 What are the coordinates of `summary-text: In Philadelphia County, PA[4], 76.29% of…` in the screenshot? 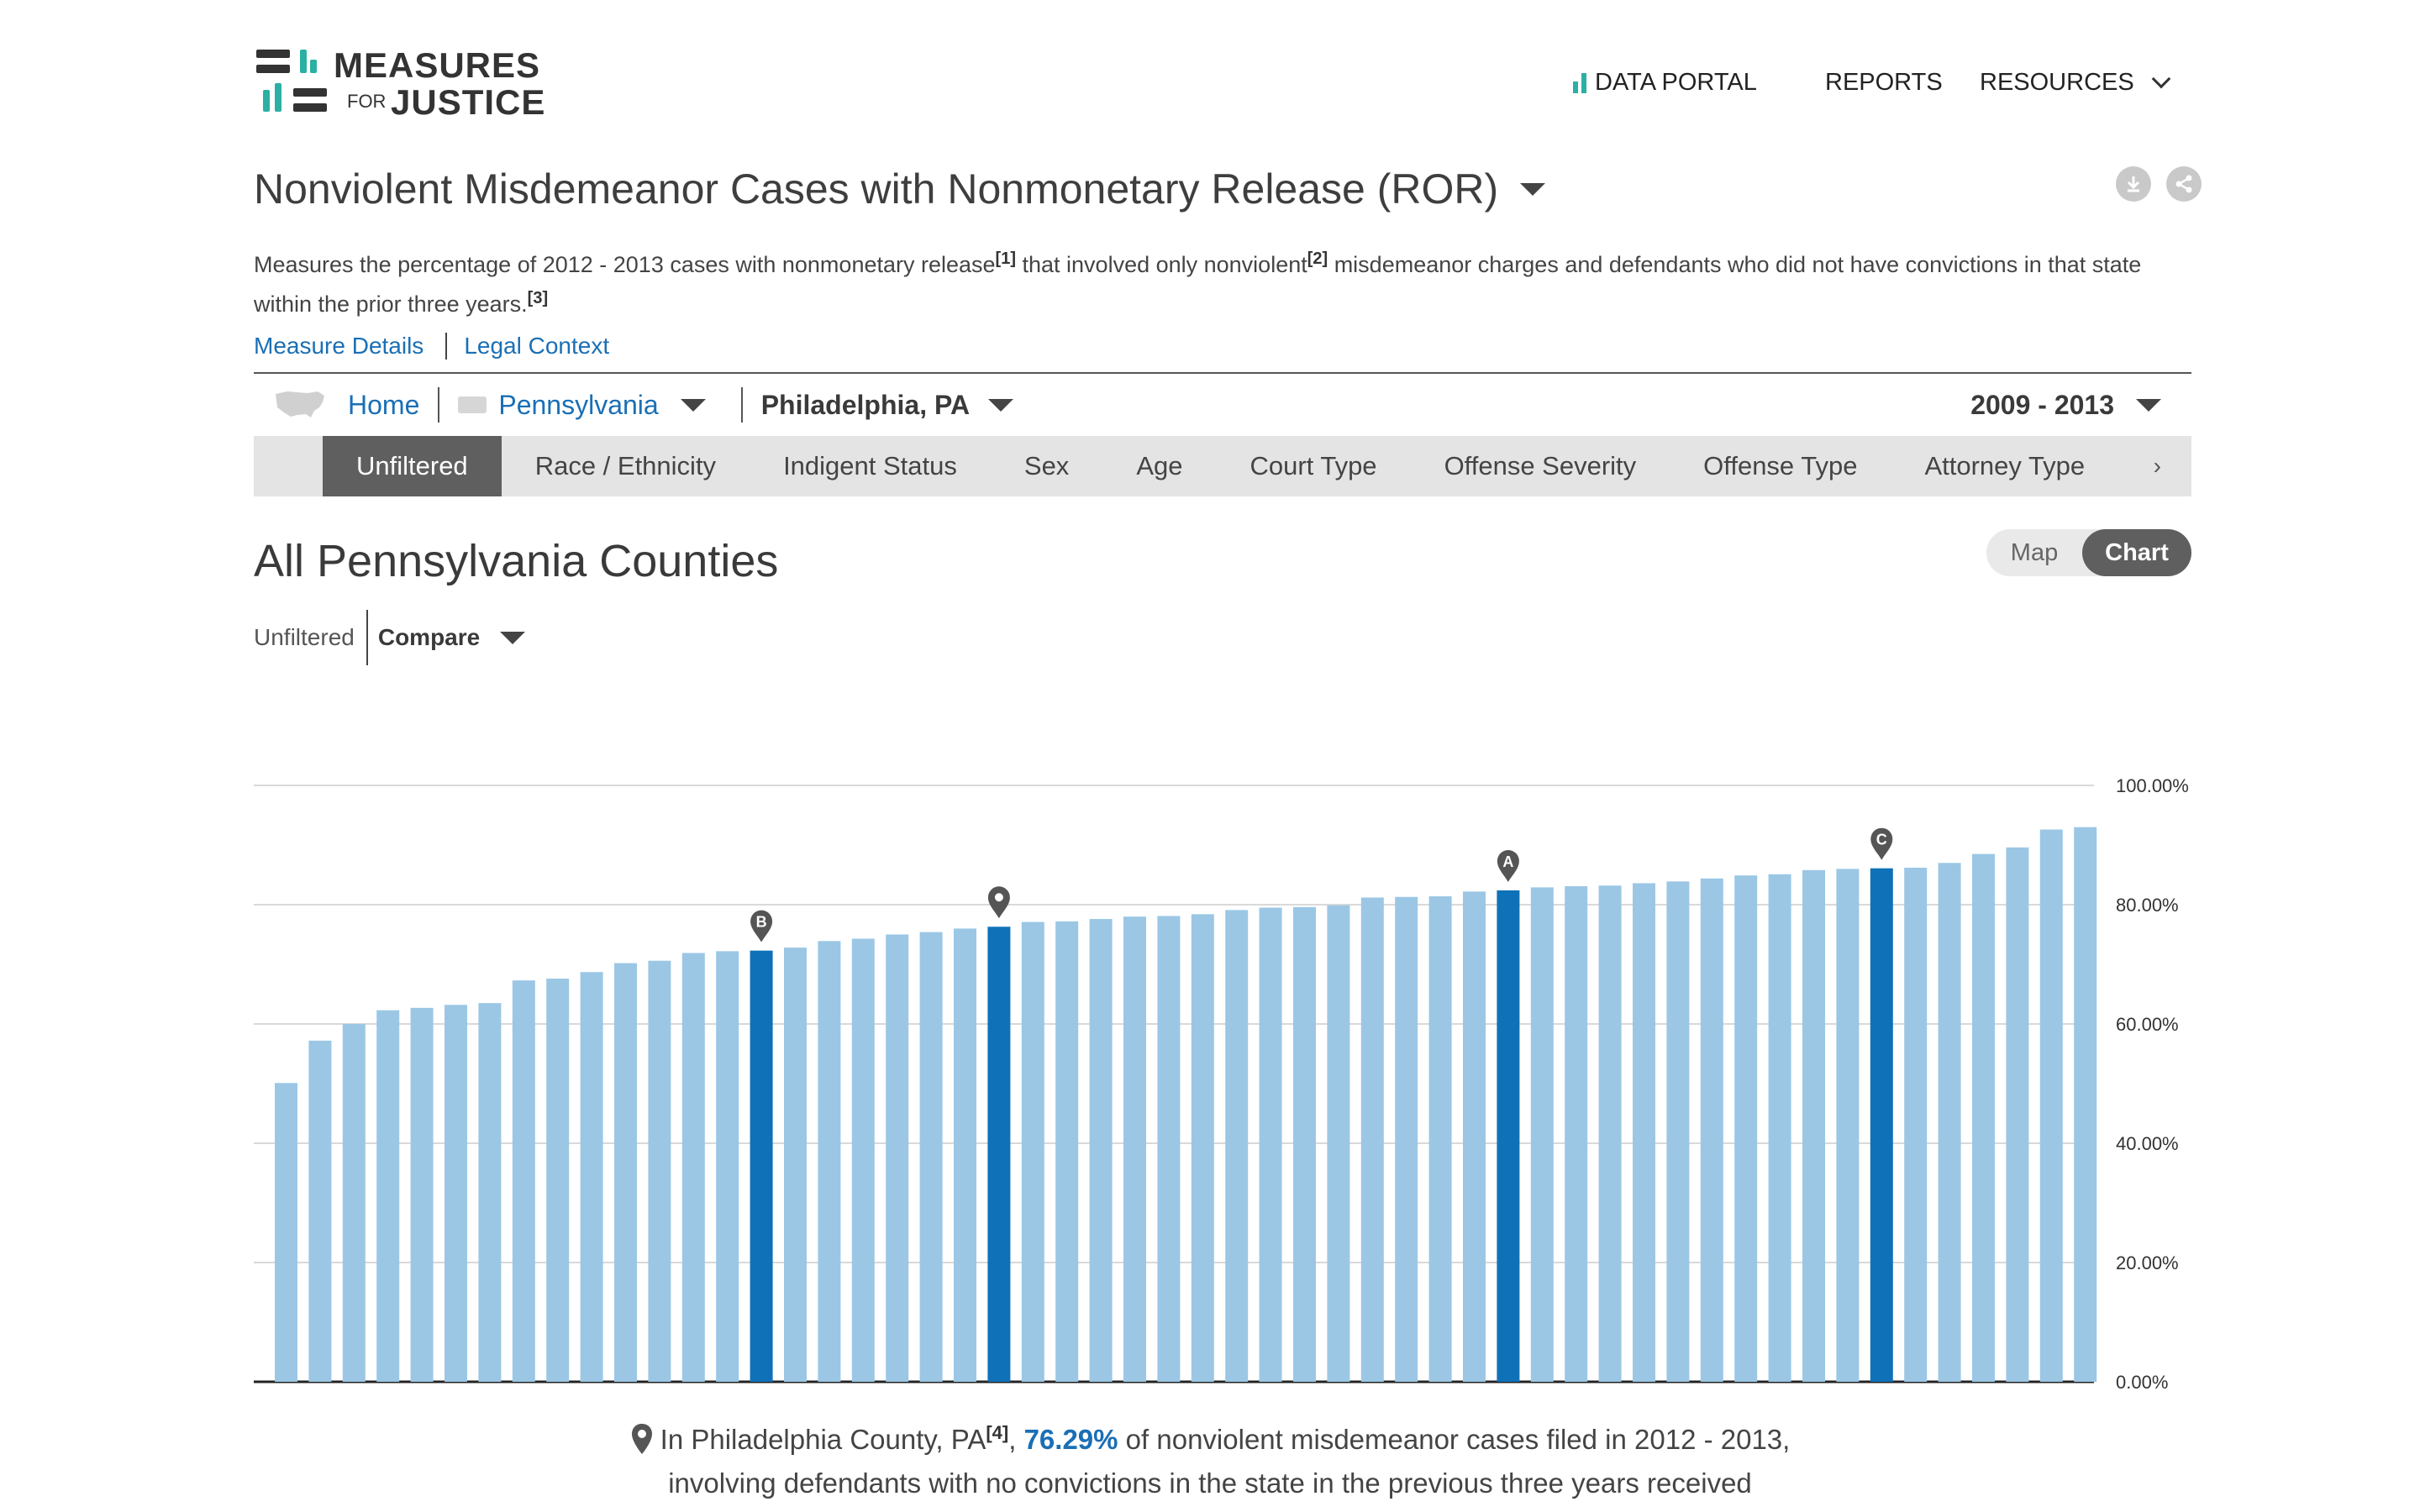 It's located at (1210, 1458).